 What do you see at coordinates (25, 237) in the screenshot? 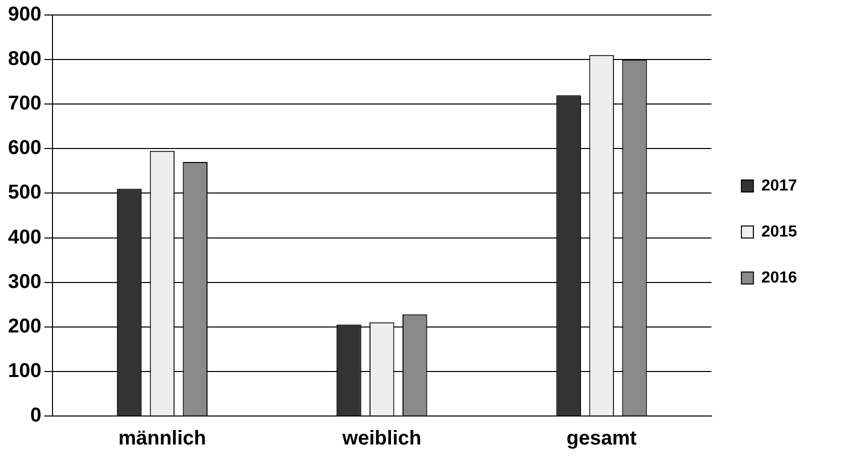
I see `y-tick-label: 400` at bounding box center [25, 237].